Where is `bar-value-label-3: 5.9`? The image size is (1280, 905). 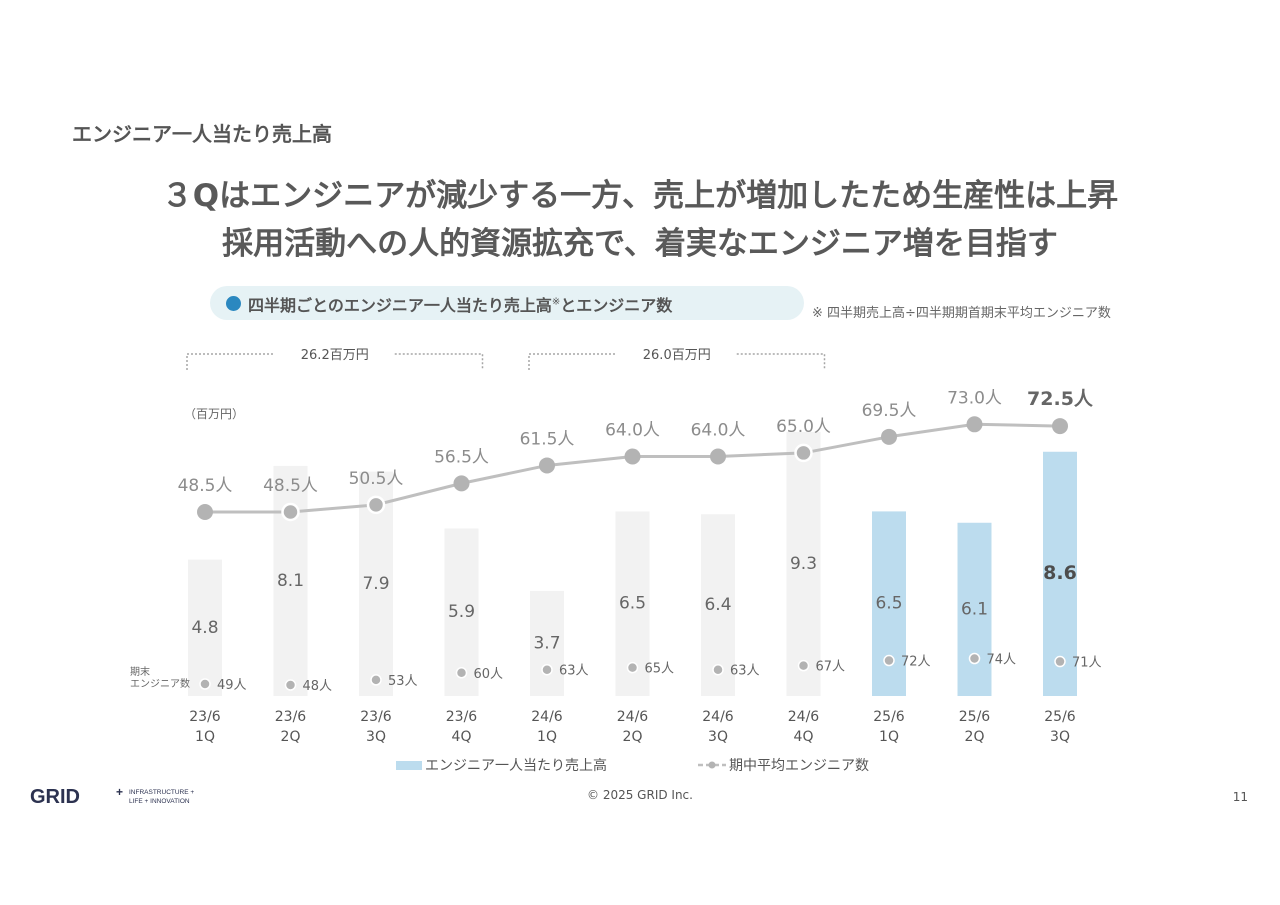 bar-value-label-3: 5.9 is located at coordinates (461, 612).